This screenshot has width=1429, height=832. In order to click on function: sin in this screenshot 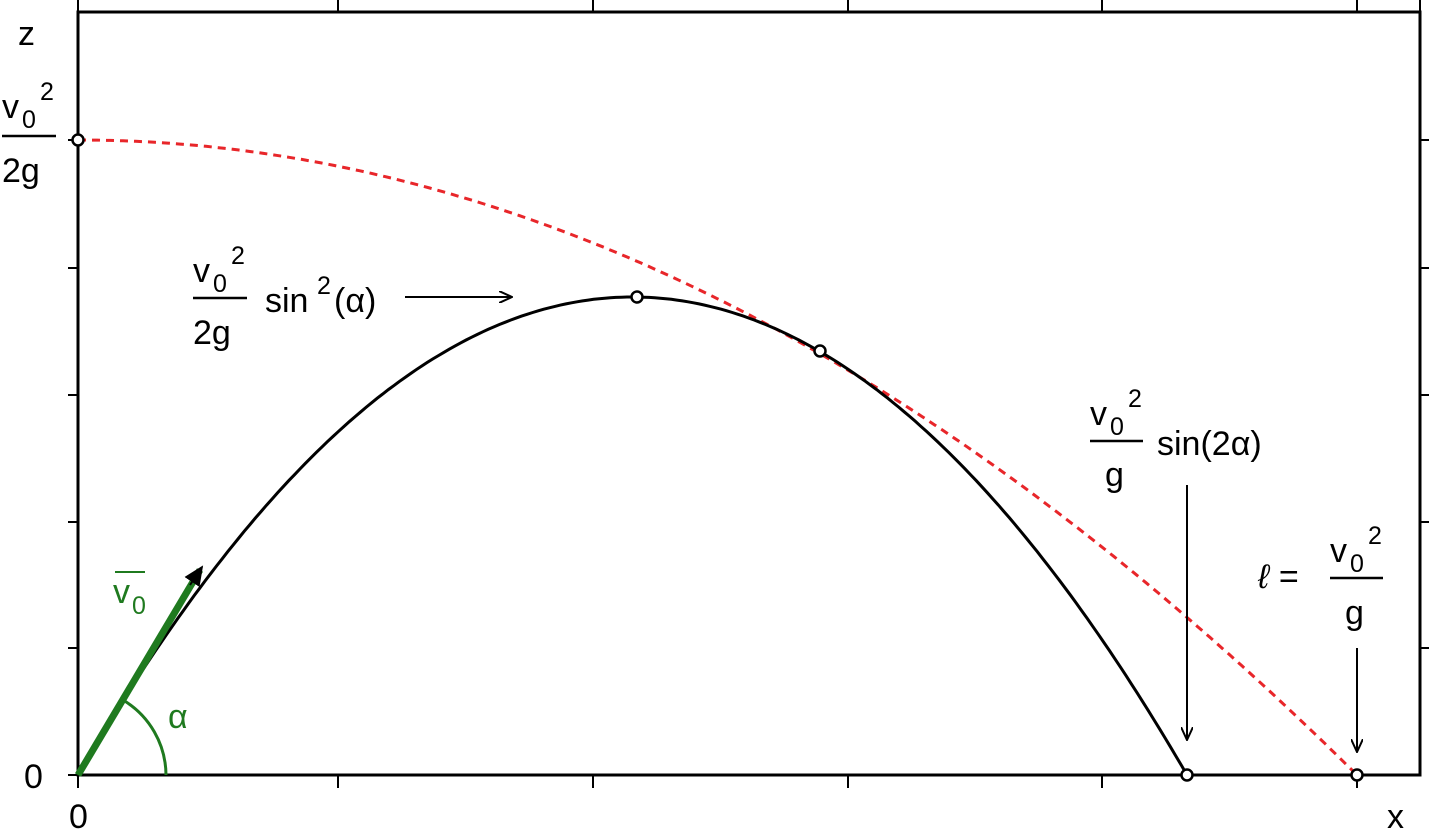, I will do `click(286, 301)`.